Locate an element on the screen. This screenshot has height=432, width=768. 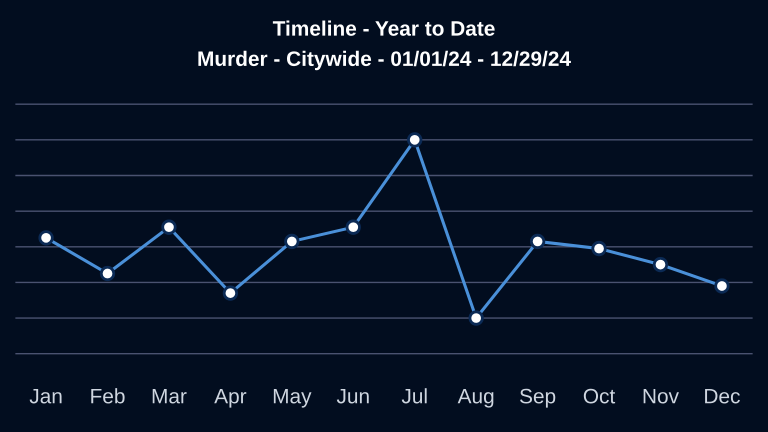
x-tick-label: Dec is located at coordinates (722, 396).